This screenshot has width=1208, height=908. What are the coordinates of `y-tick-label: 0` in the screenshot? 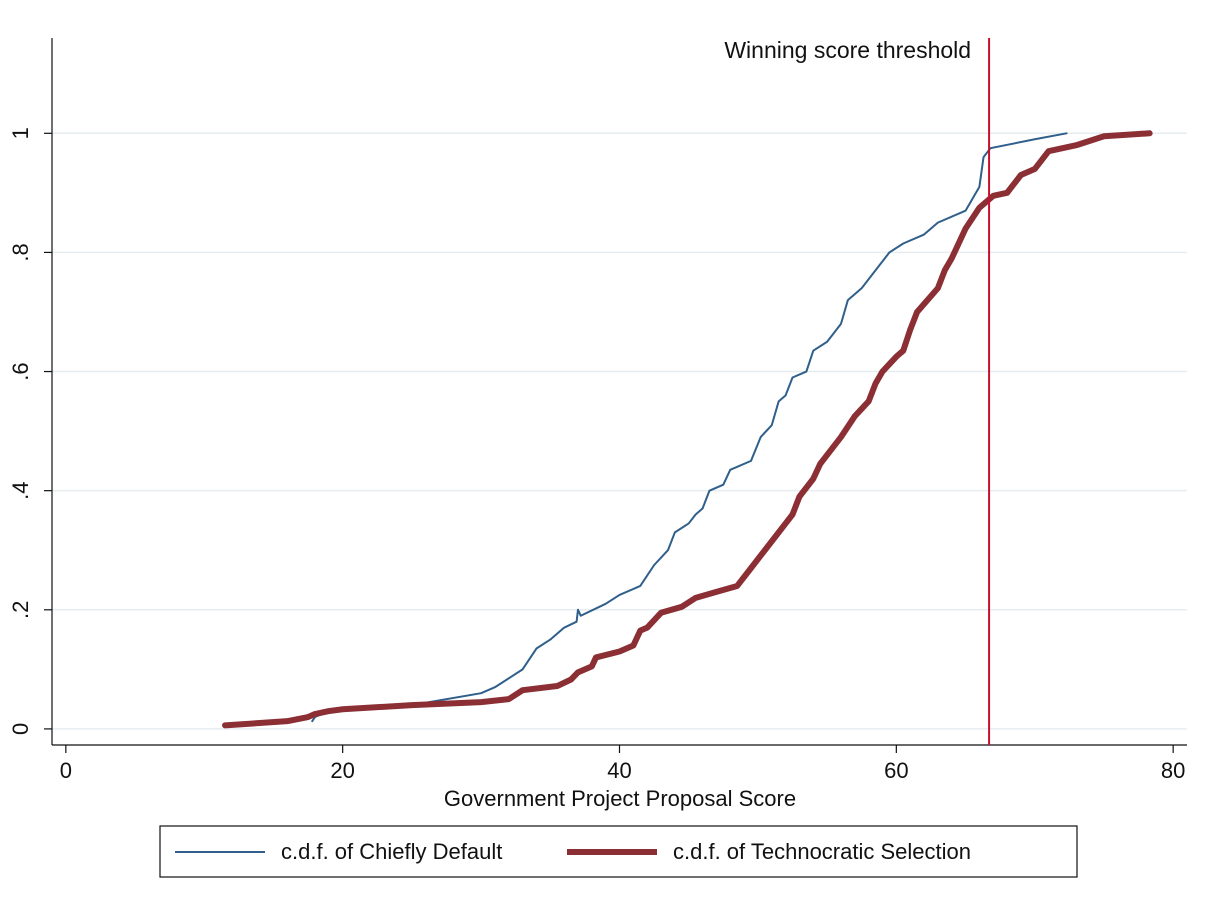 It's located at (20, 729).